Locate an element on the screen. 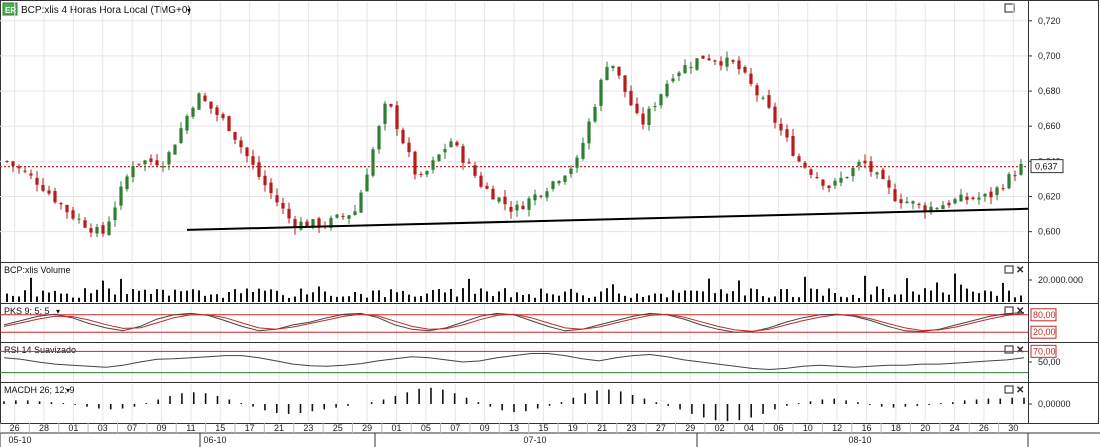 The width and height of the screenshot is (1100, 447). x-tick-label: 09 is located at coordinates (162, 428).